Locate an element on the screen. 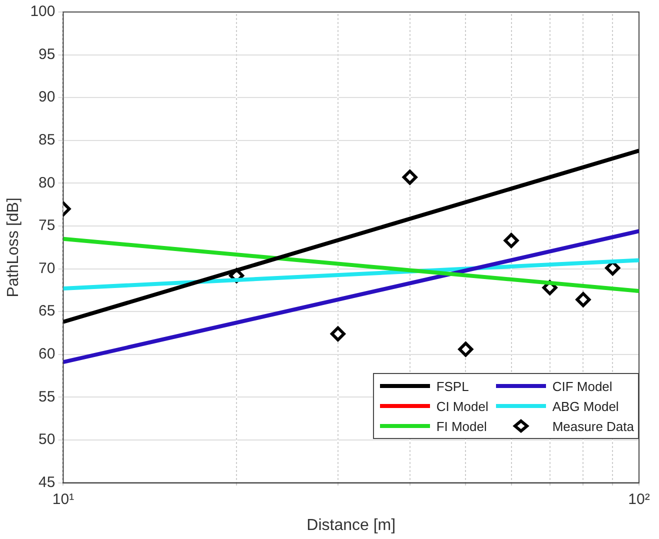  legend-label: CIF Model is located at coordinates (582, 386).